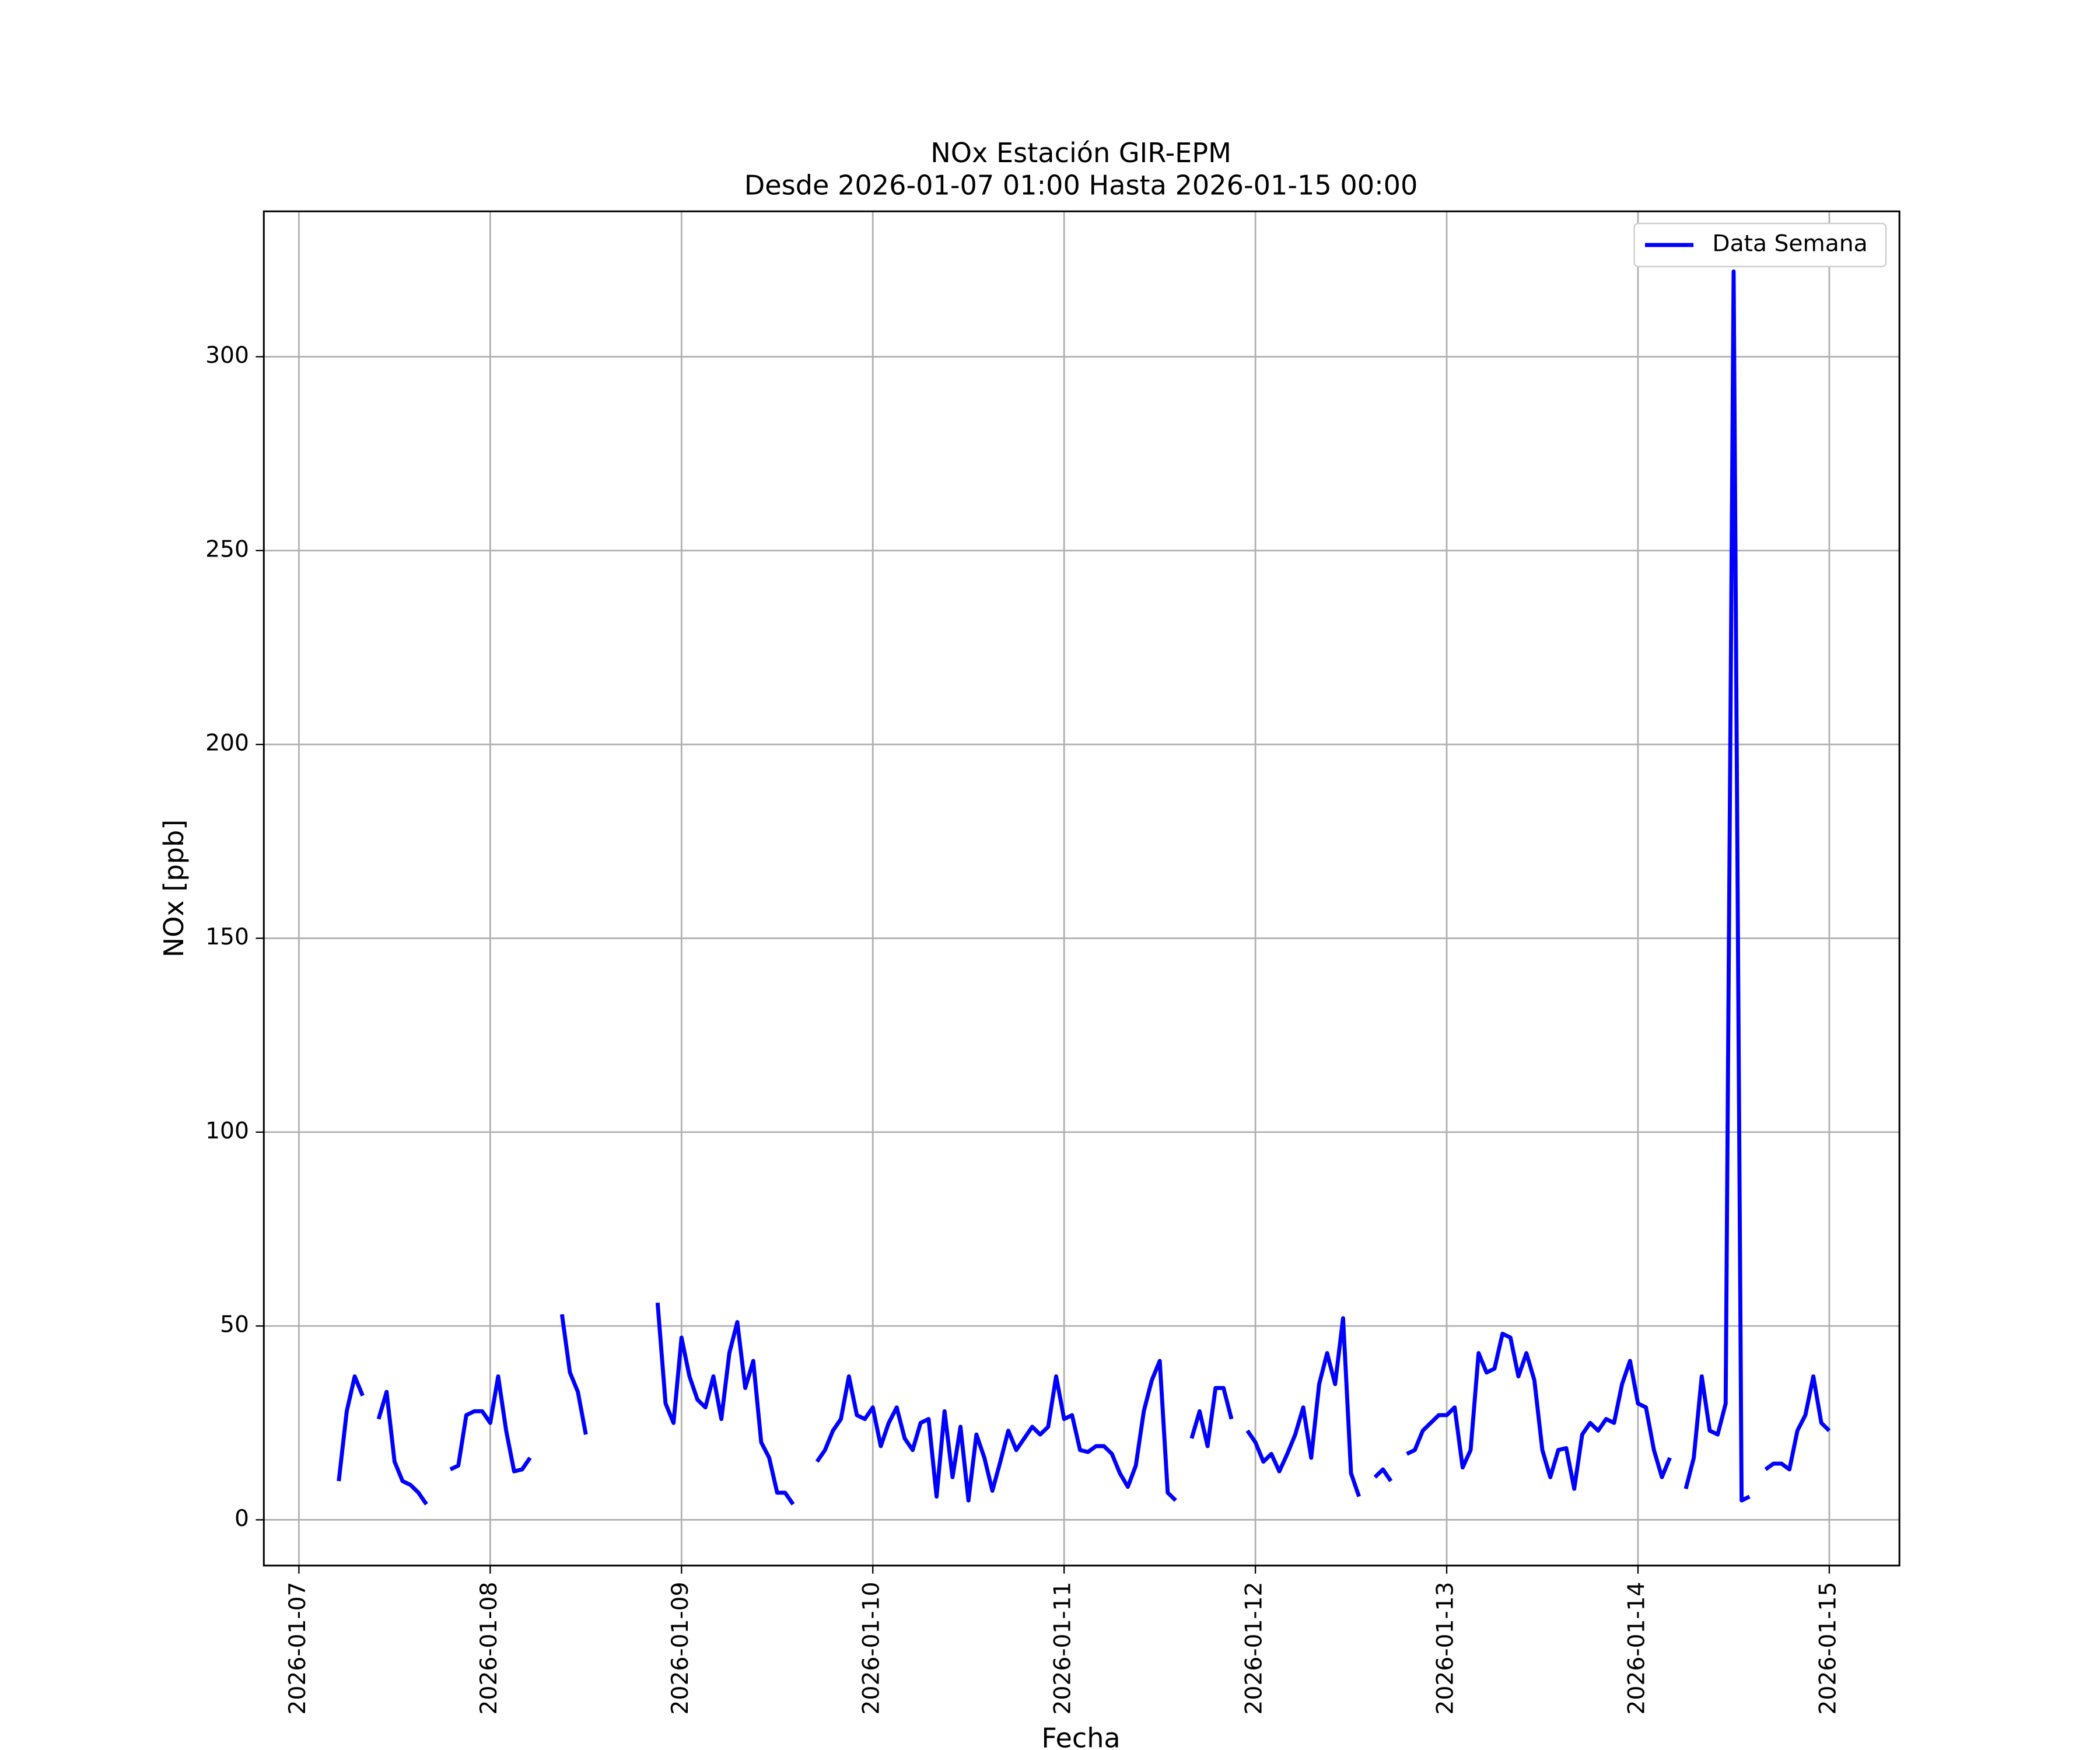  I want to click on x-tick-label: 2026-01-08, so click(489, 1648).